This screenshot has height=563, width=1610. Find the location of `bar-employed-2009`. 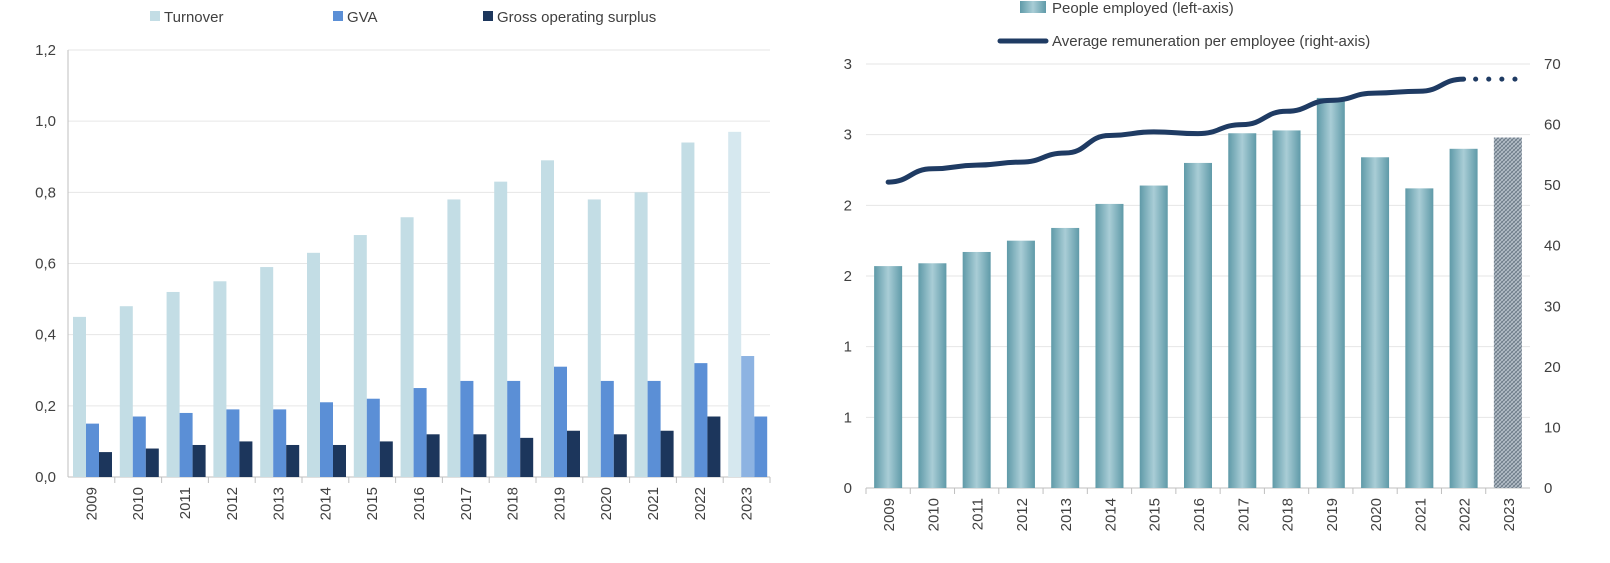

bar-employed-2009 is located at coordinates (888, 377).